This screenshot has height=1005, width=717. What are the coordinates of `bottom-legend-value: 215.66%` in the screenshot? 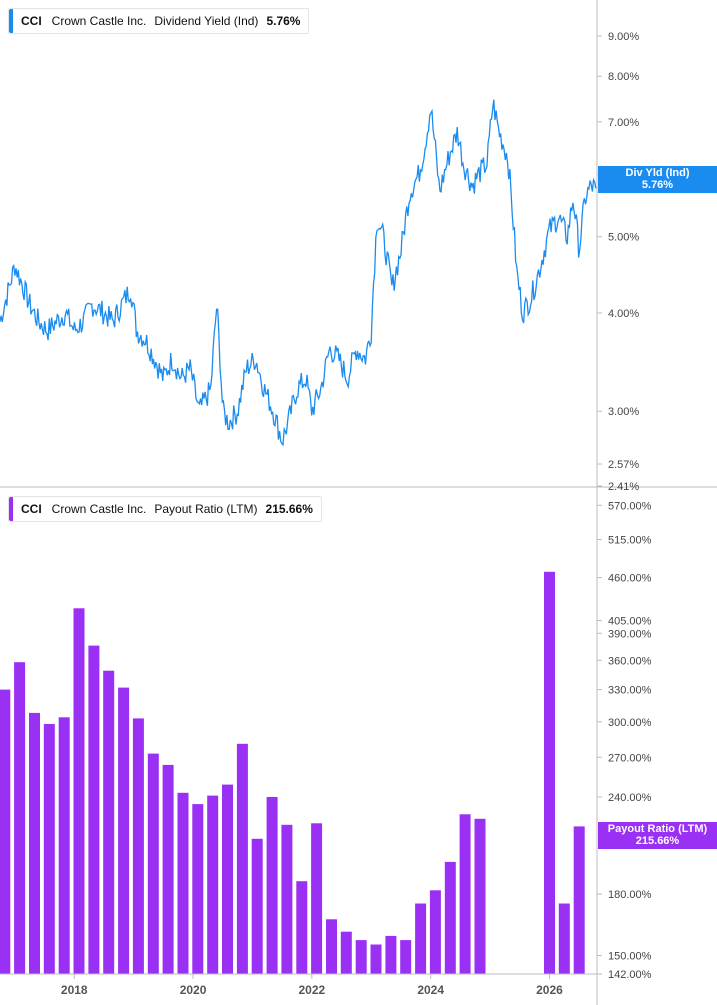 It's located at (289, 509).